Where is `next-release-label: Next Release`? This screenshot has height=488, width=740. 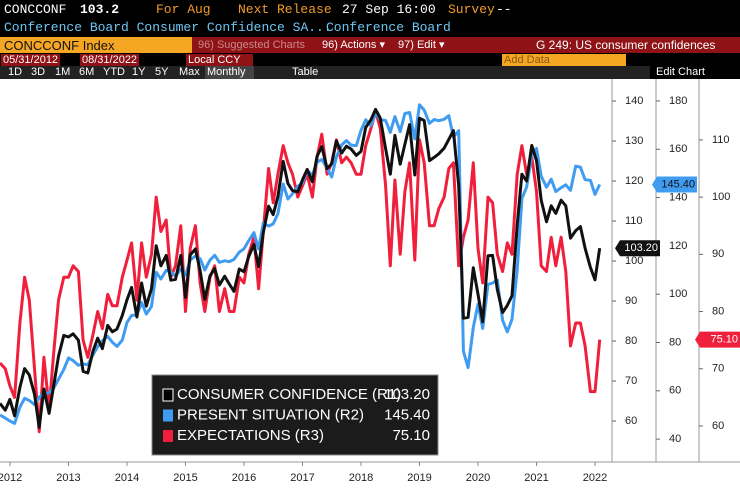
next-release-label: Next Release is located at coordinates (285, 9).